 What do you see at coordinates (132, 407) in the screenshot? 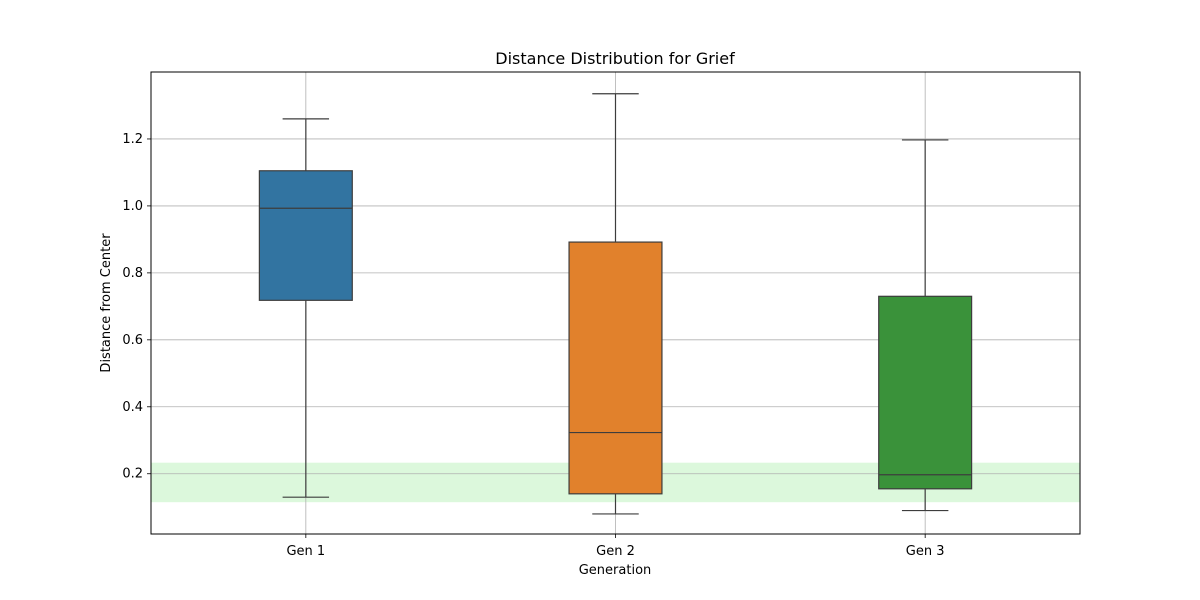
I see `y-tick-label: 0.4` at bounding box center [132, 407].